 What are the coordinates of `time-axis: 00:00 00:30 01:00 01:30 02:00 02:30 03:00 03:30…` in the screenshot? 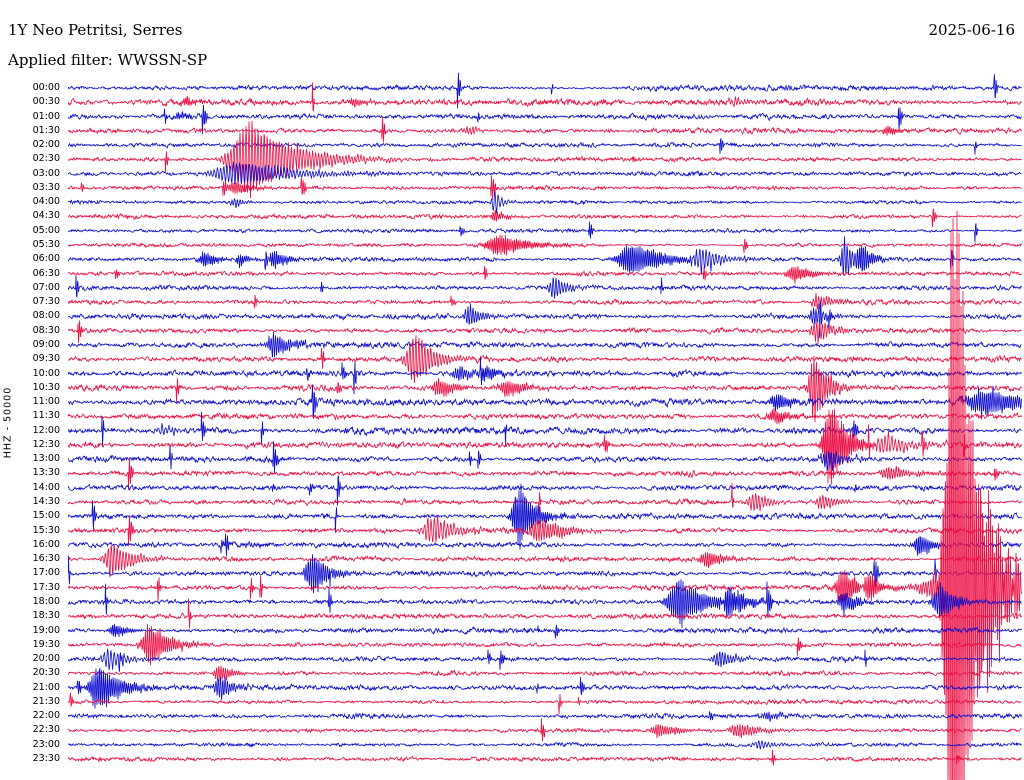 It's located at (32, 390).